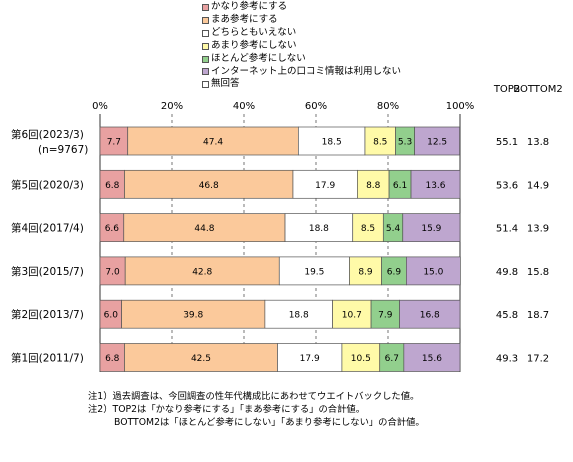  What do you see at coordinates (538, 272) in the screenshot?
I see `column-value: 15.8` at bounding box center [538, 272].